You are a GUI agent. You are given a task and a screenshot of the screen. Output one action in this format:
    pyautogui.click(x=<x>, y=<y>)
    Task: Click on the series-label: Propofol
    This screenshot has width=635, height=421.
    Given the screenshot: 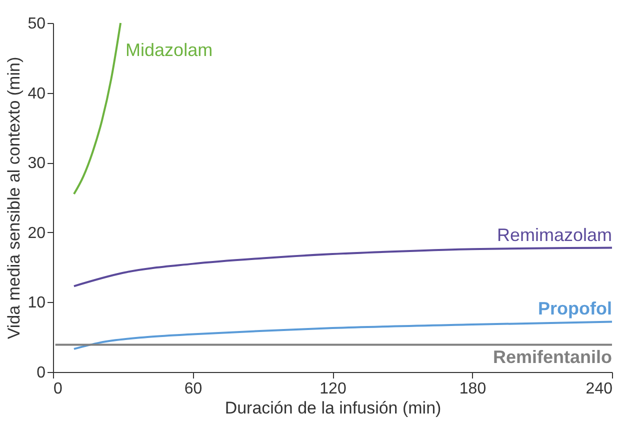 What is the action you would take?
    pyautogui.click(x=575, y=308)
    